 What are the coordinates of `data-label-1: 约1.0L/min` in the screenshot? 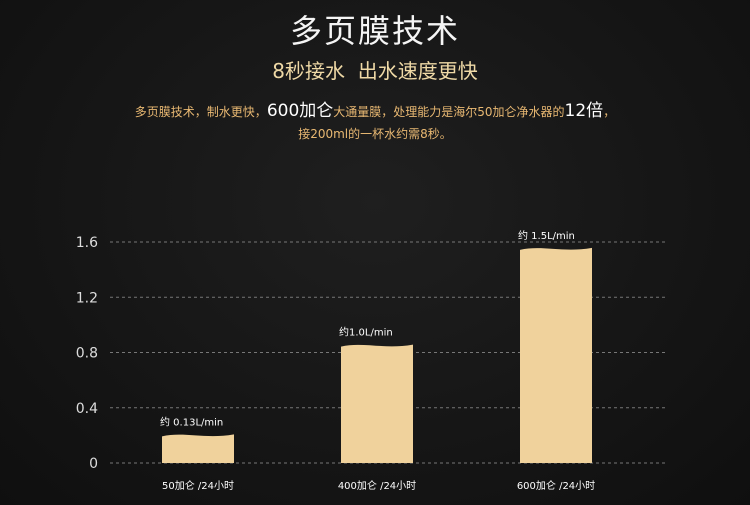 It's located at (366, 332).